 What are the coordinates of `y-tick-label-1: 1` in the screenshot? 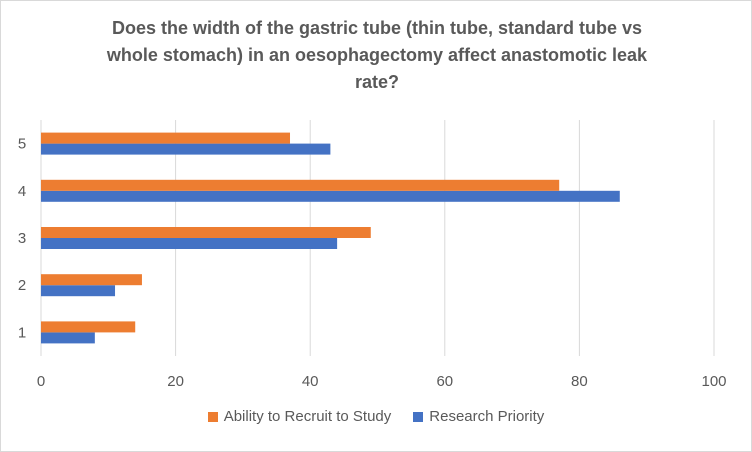 It's located at (22, 332).